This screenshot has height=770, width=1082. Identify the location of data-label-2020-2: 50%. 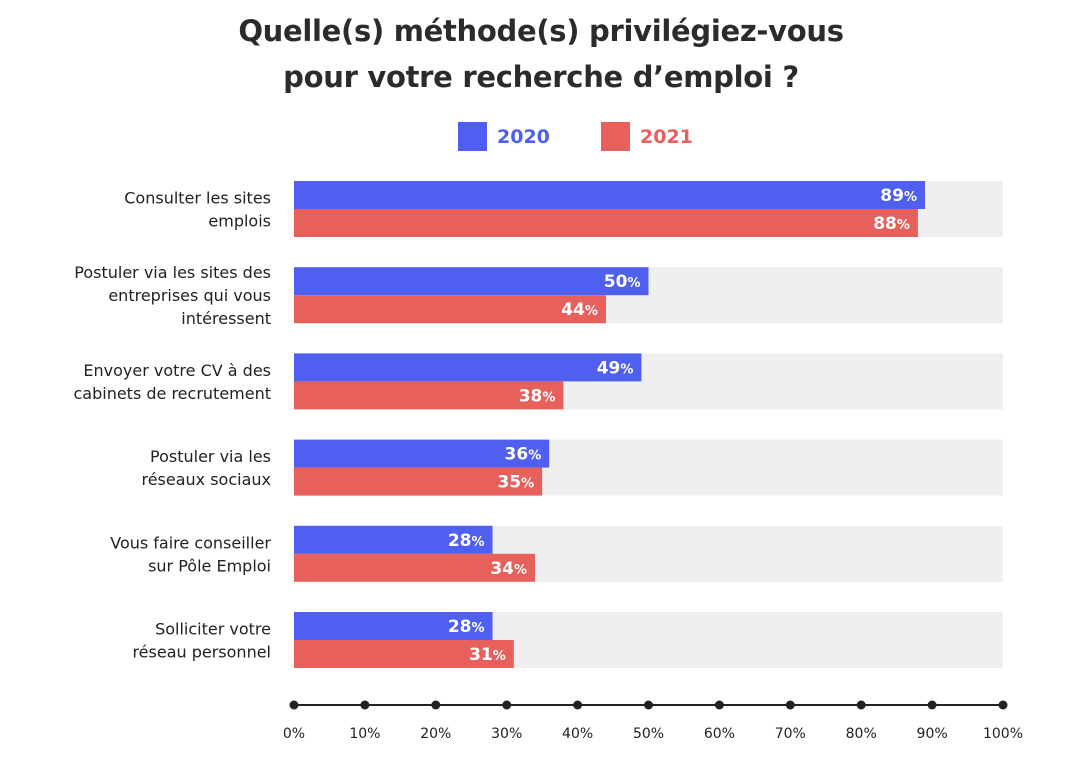
(622, 282).